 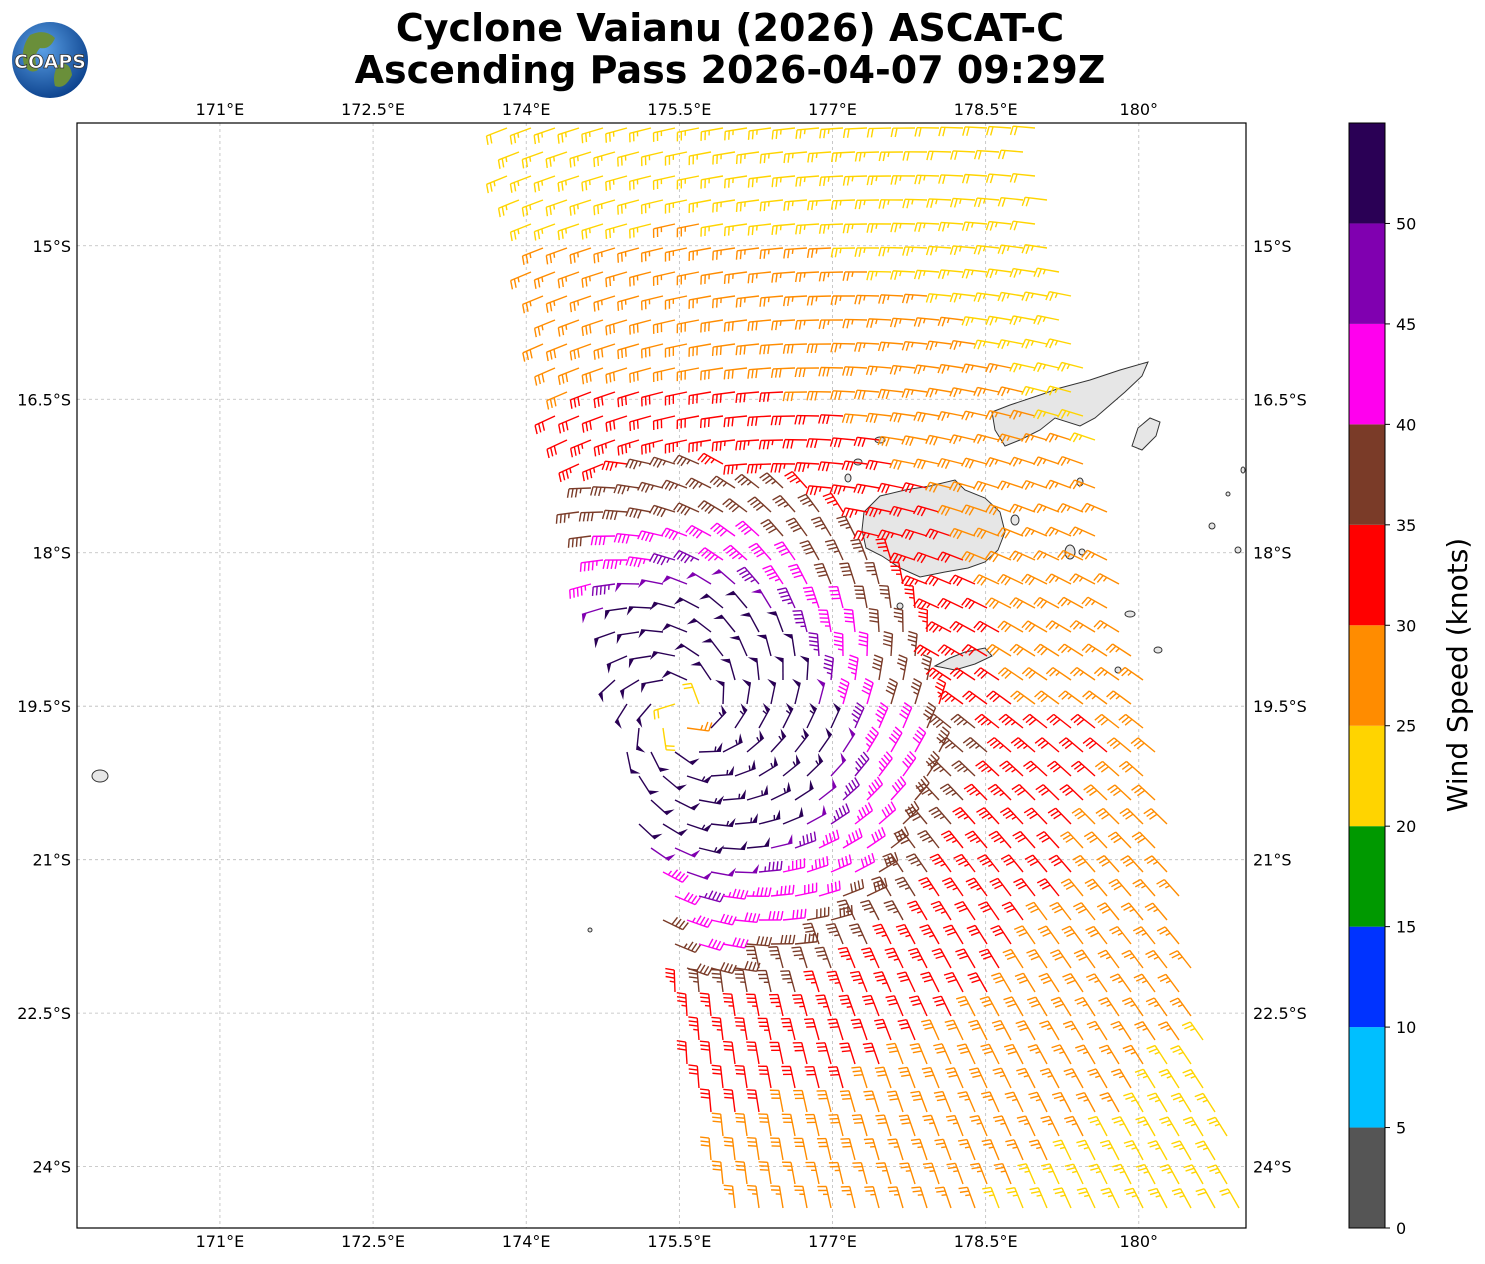 I want to click on lon-tick-label-bottom: 180°, so click(x=1139, y=1241).